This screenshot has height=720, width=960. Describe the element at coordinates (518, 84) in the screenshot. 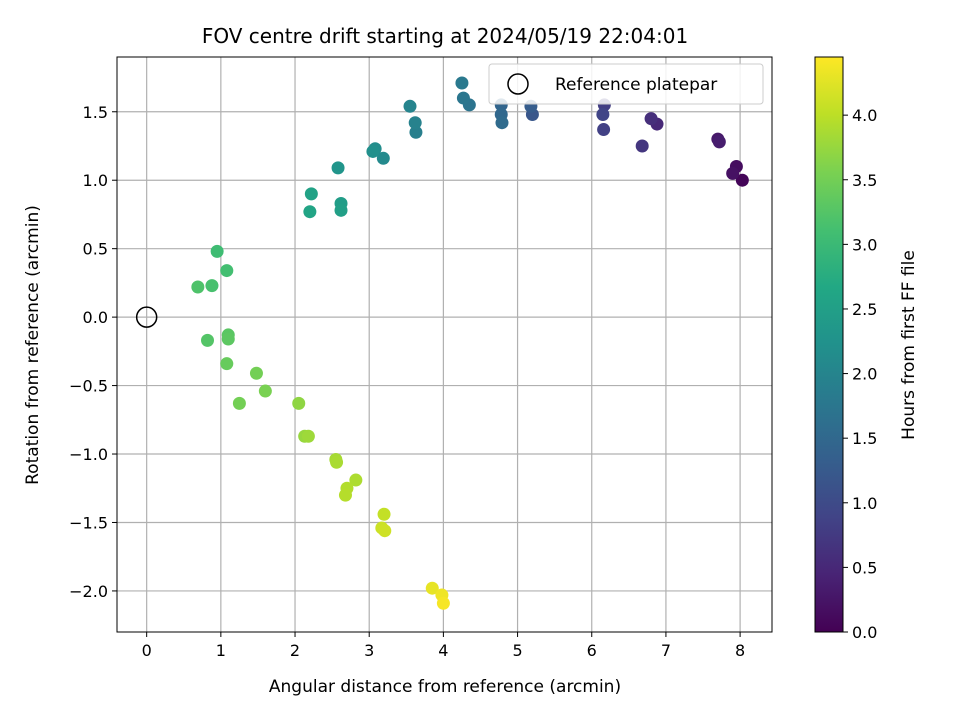

I see `legend-marker` at that location.